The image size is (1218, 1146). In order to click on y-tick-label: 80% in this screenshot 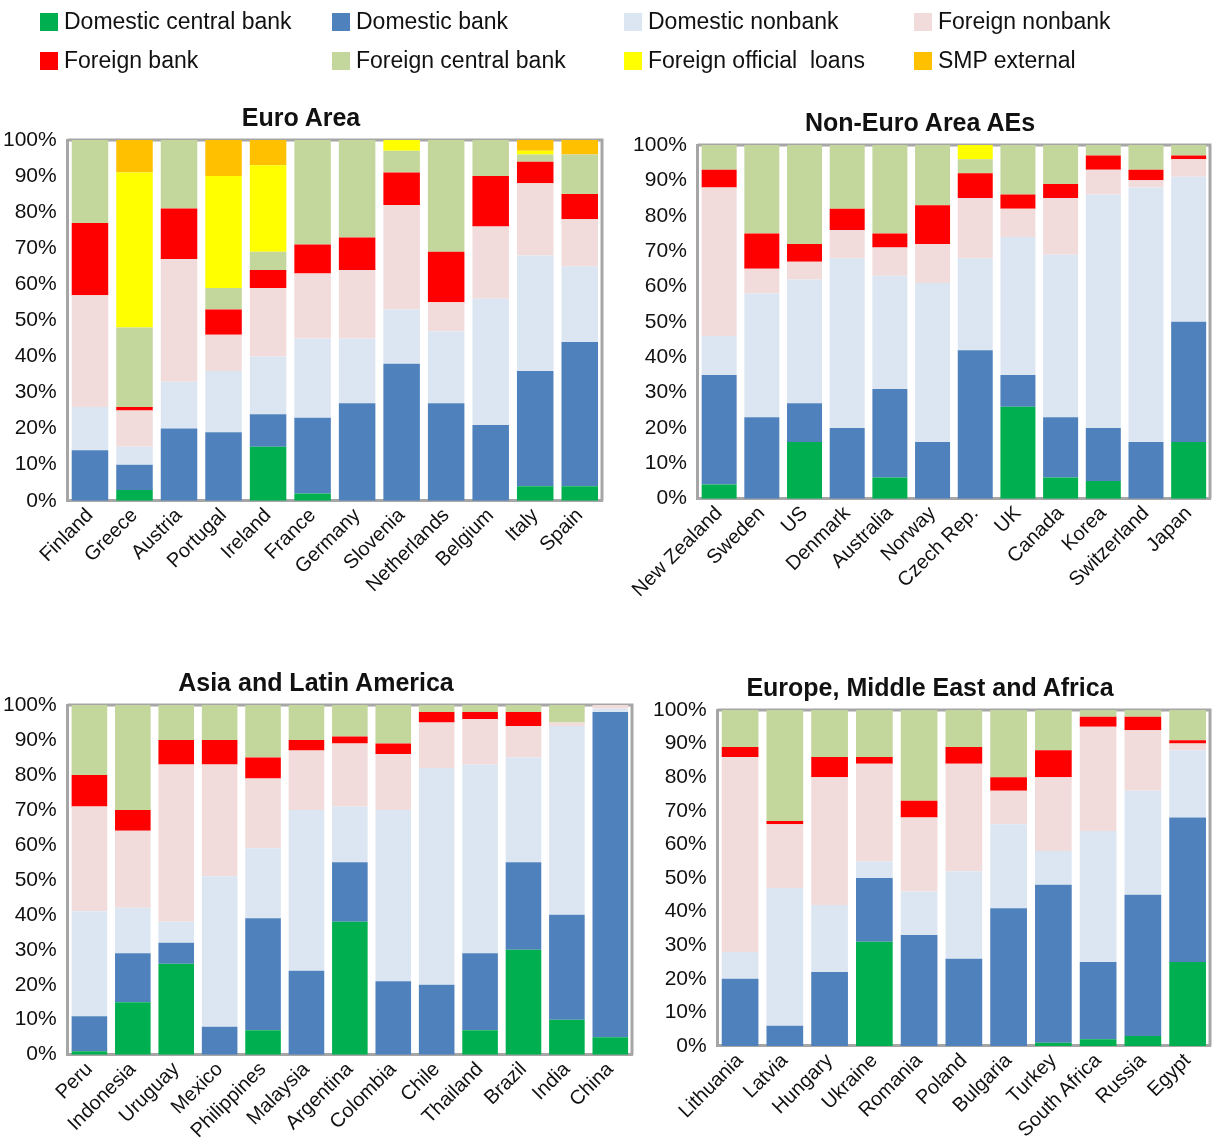, I will do `click(685, 775)`.